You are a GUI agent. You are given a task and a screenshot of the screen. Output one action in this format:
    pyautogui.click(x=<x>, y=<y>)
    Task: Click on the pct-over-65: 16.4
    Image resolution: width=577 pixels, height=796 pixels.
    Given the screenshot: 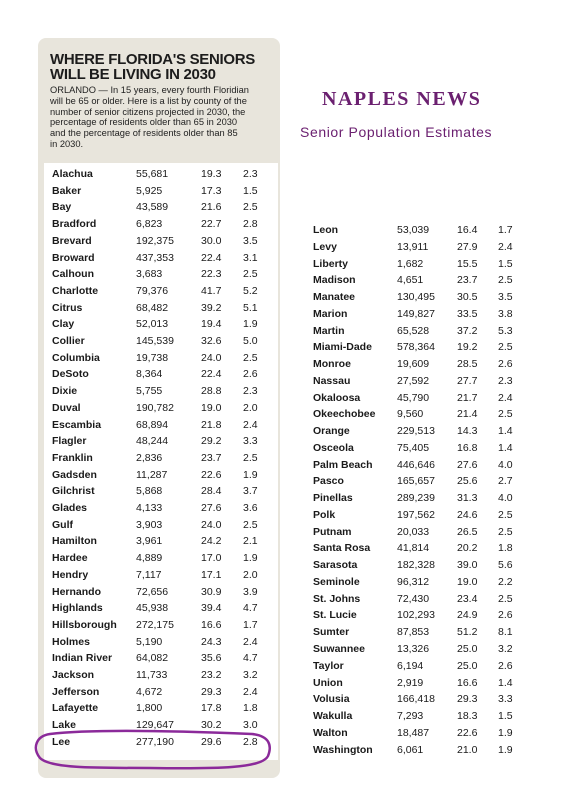 What is the action you would take?
    pyautogui.click(x=467, y=230)
    